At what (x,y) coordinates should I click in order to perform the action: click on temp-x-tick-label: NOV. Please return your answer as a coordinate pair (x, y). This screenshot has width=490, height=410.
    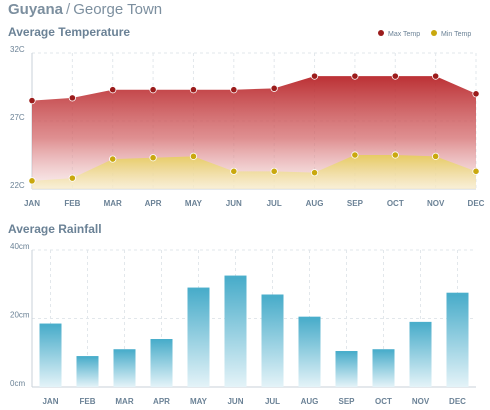
    Looking at the image, I should click on (436, 203).